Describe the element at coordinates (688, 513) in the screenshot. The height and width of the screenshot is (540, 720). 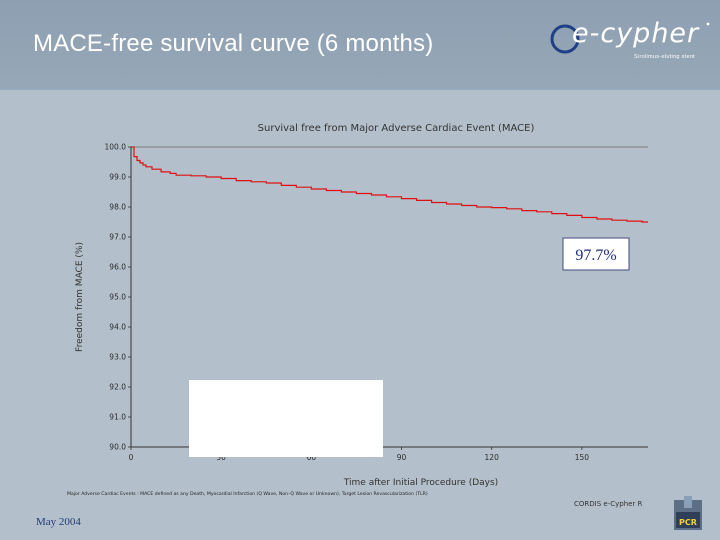
I see `pcr-badge: PCR` at that location.